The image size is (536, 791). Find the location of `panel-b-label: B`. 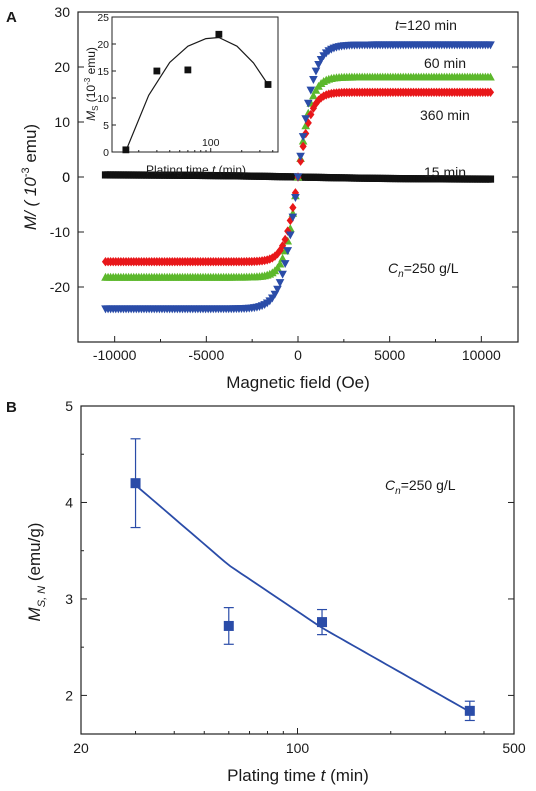

panel-b-label: B is located at coordinates (11, 407).